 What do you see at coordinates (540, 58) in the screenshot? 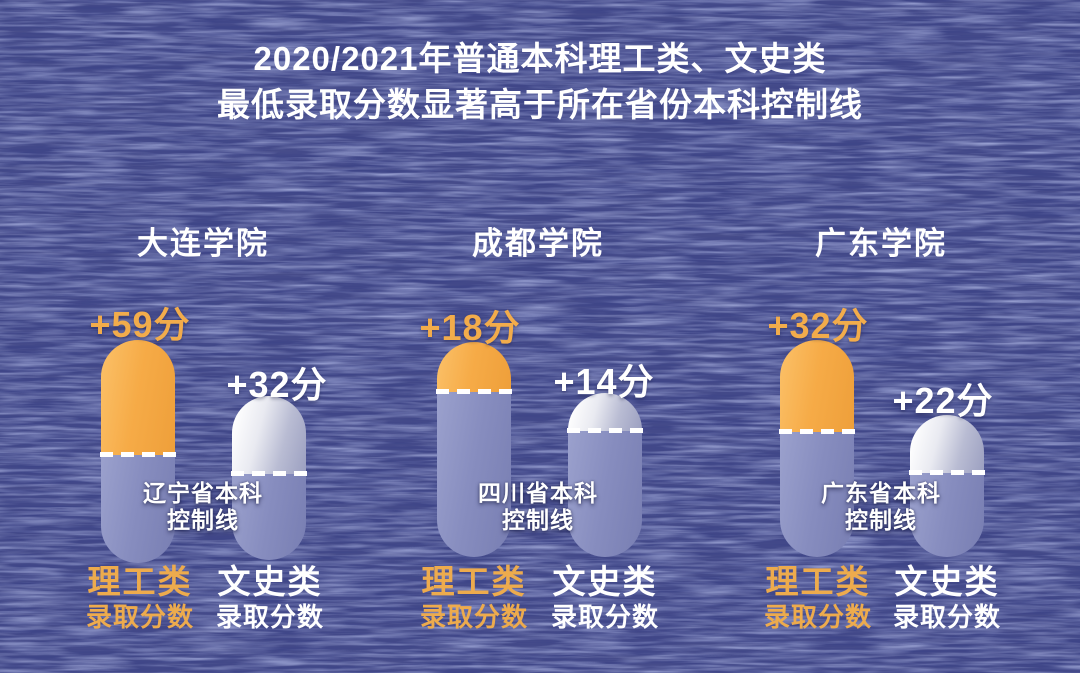
I see `chart-title-line1: 2020/2021年普通本科理工类、文史类` at bounding box center [540, 58].